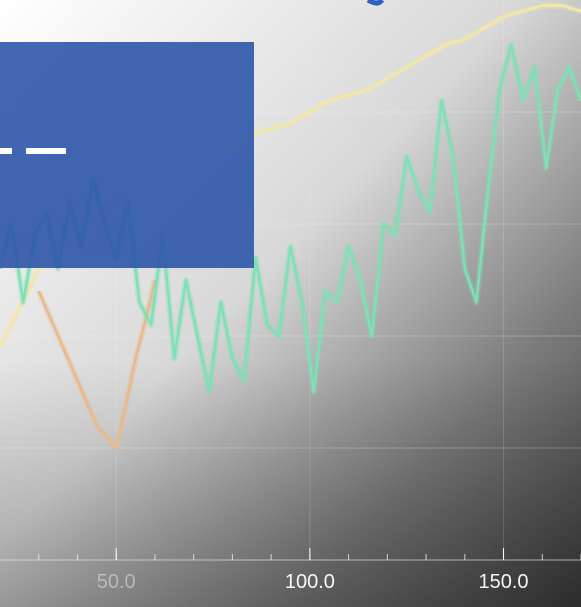  Describe the element at coordinates (116, 582) in the screenshot. I see `x-tick-label: 50.0` at that location.